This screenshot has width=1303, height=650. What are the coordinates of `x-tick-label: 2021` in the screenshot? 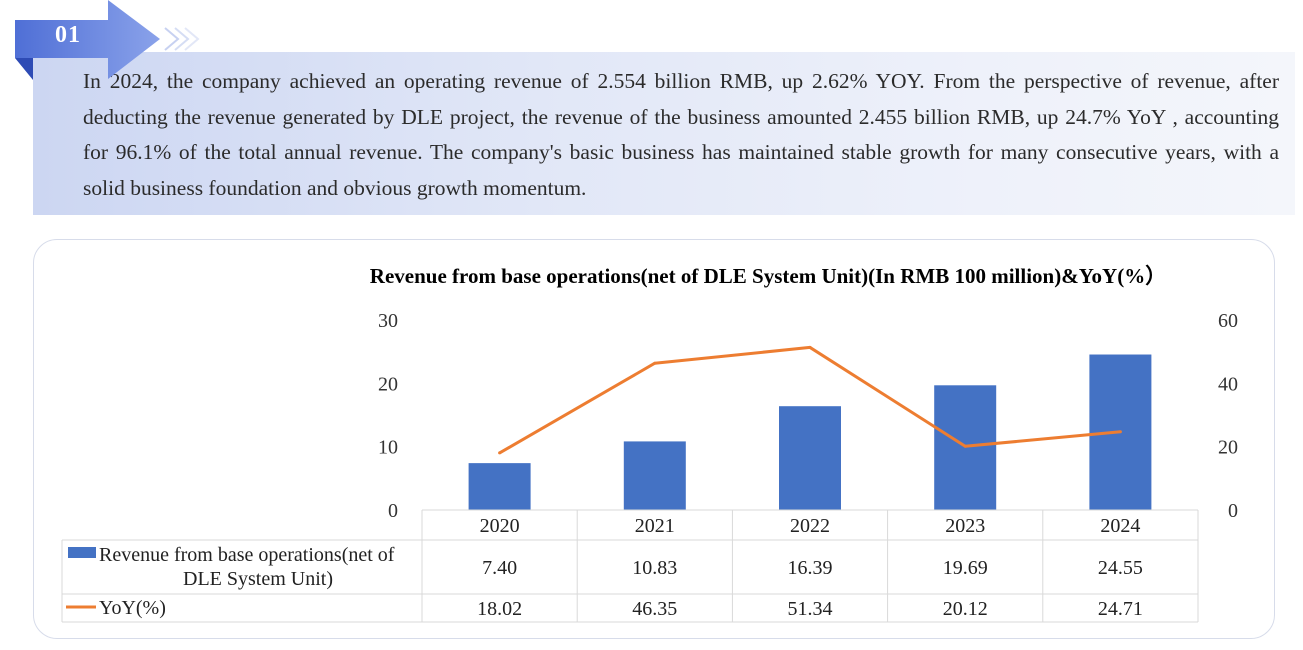 It's located at (655, 526).